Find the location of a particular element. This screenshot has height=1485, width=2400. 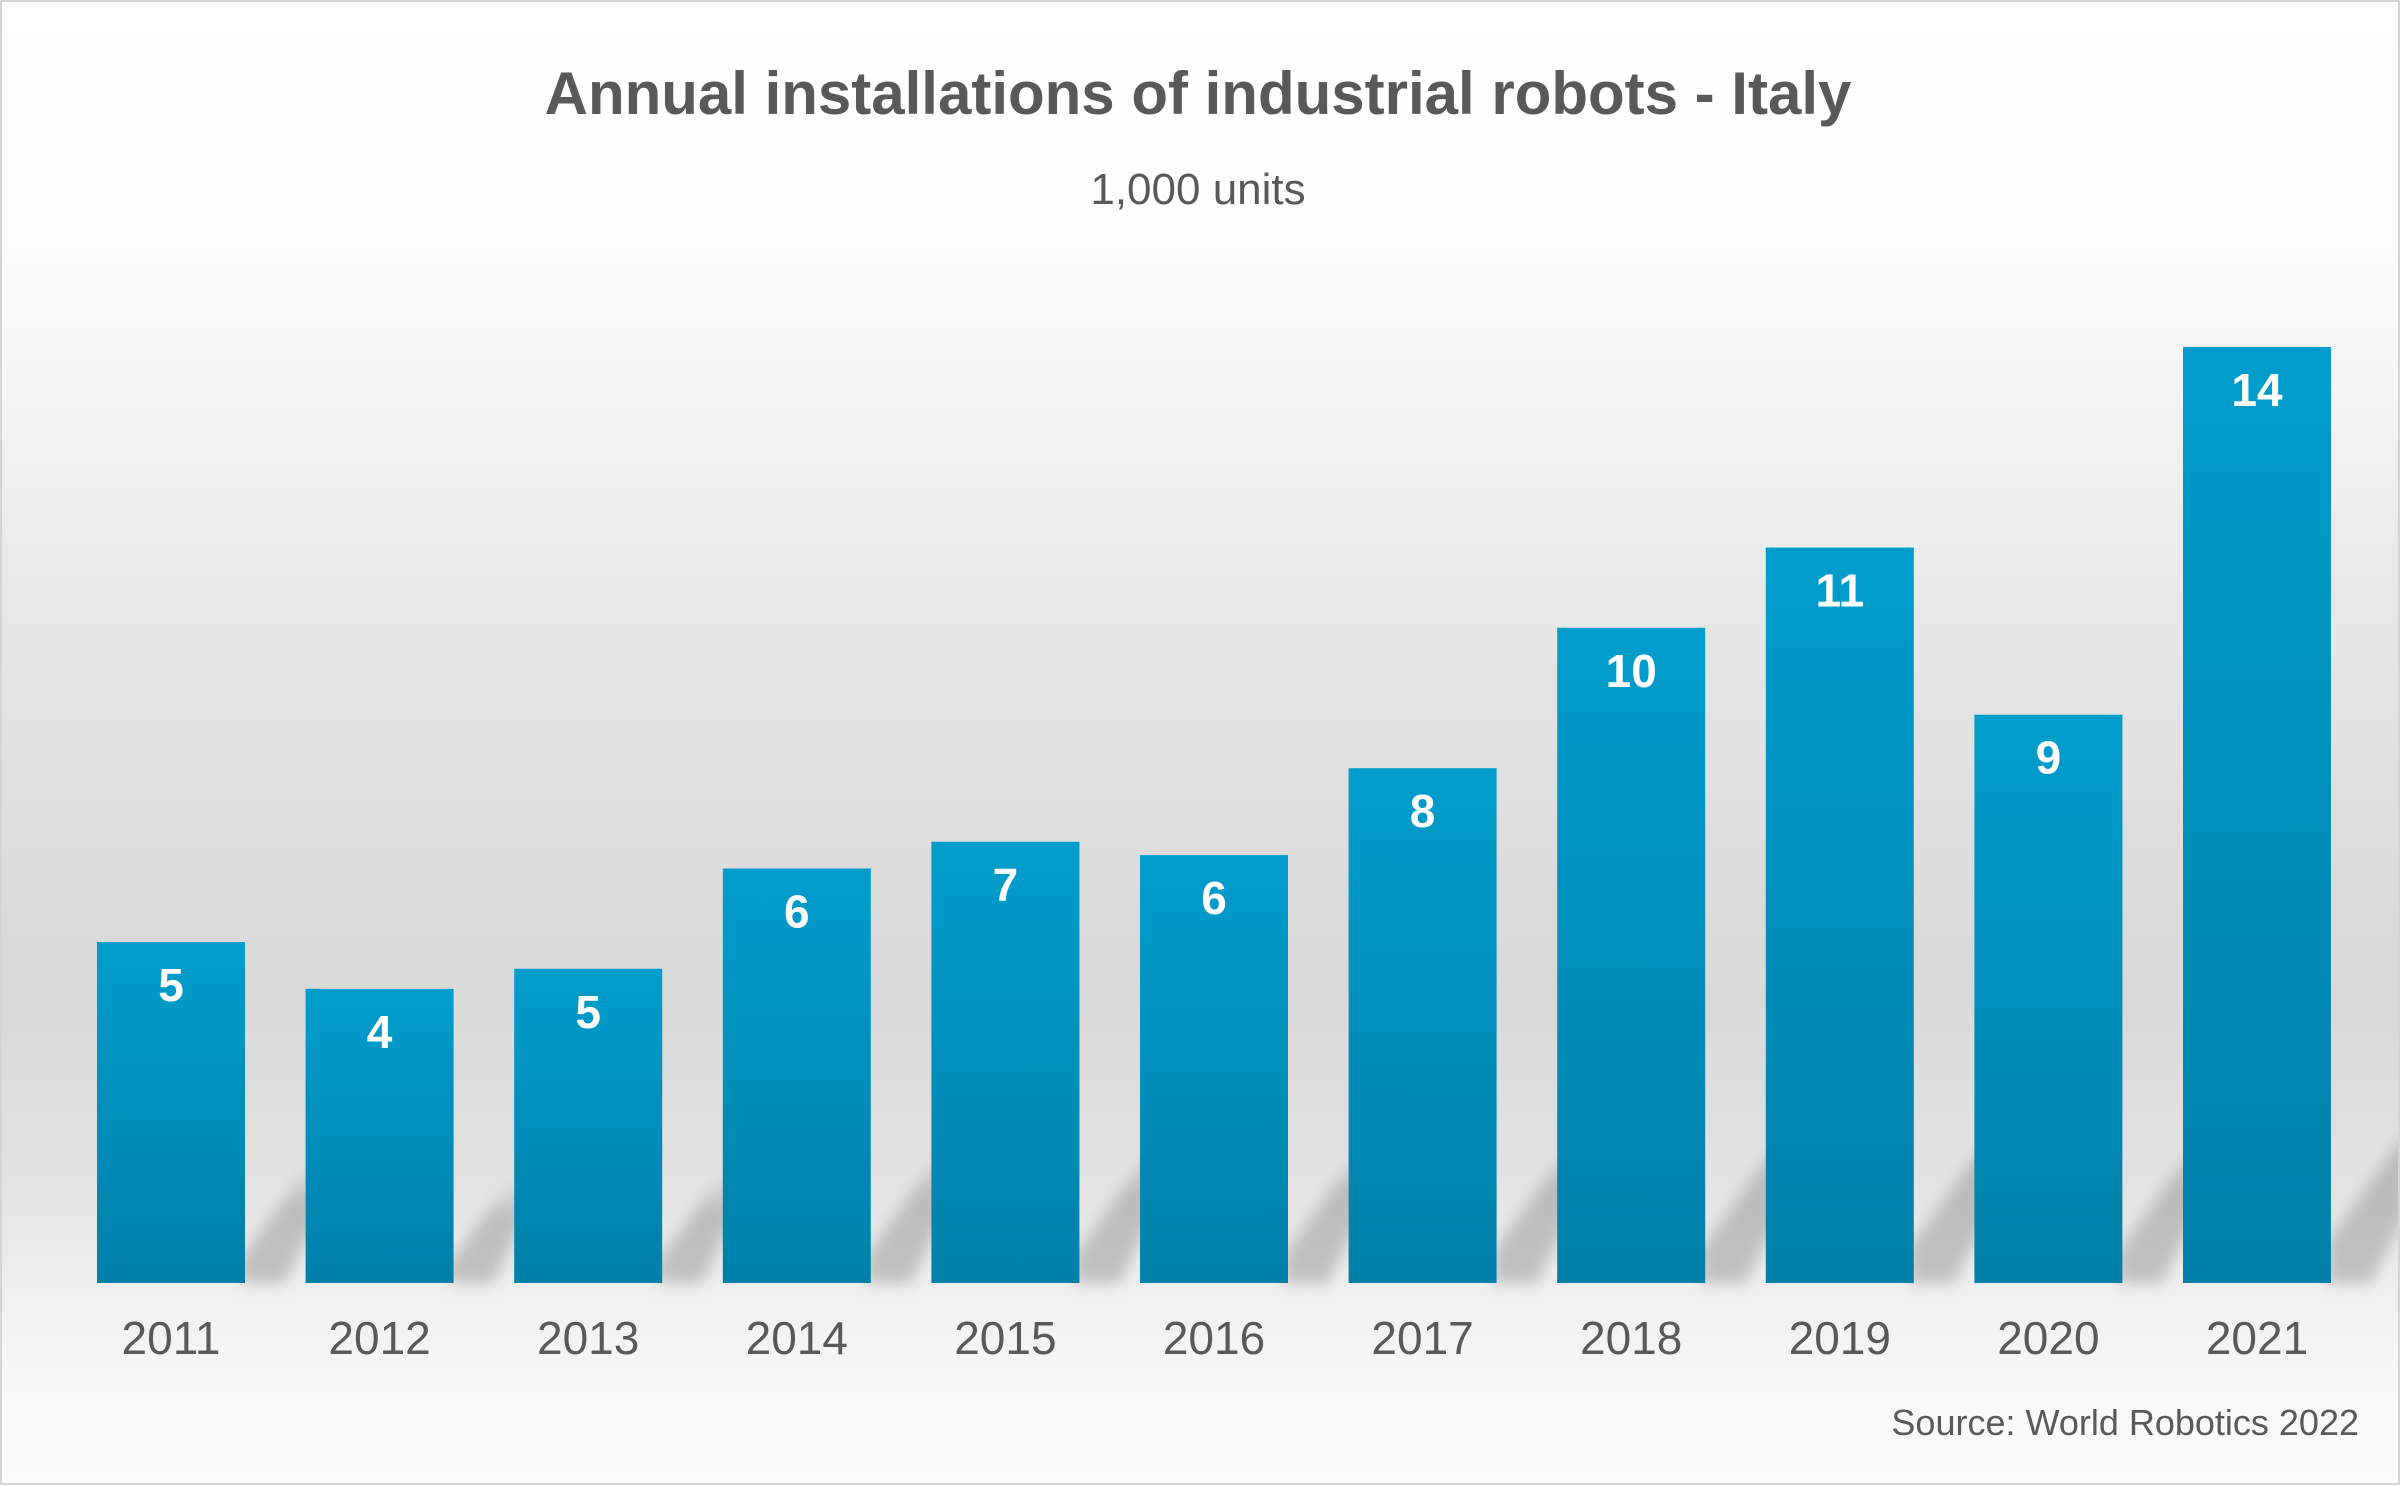

data-label: 14 is located at coordinates (2257, 390).